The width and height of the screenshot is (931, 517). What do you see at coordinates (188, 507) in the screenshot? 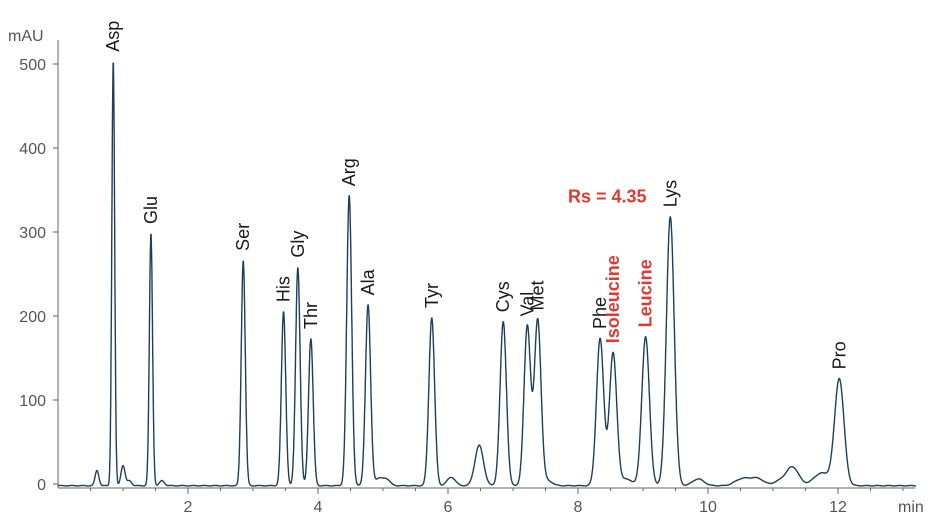
I see `x-tick-label: 2` at bounding box center [188, 507].